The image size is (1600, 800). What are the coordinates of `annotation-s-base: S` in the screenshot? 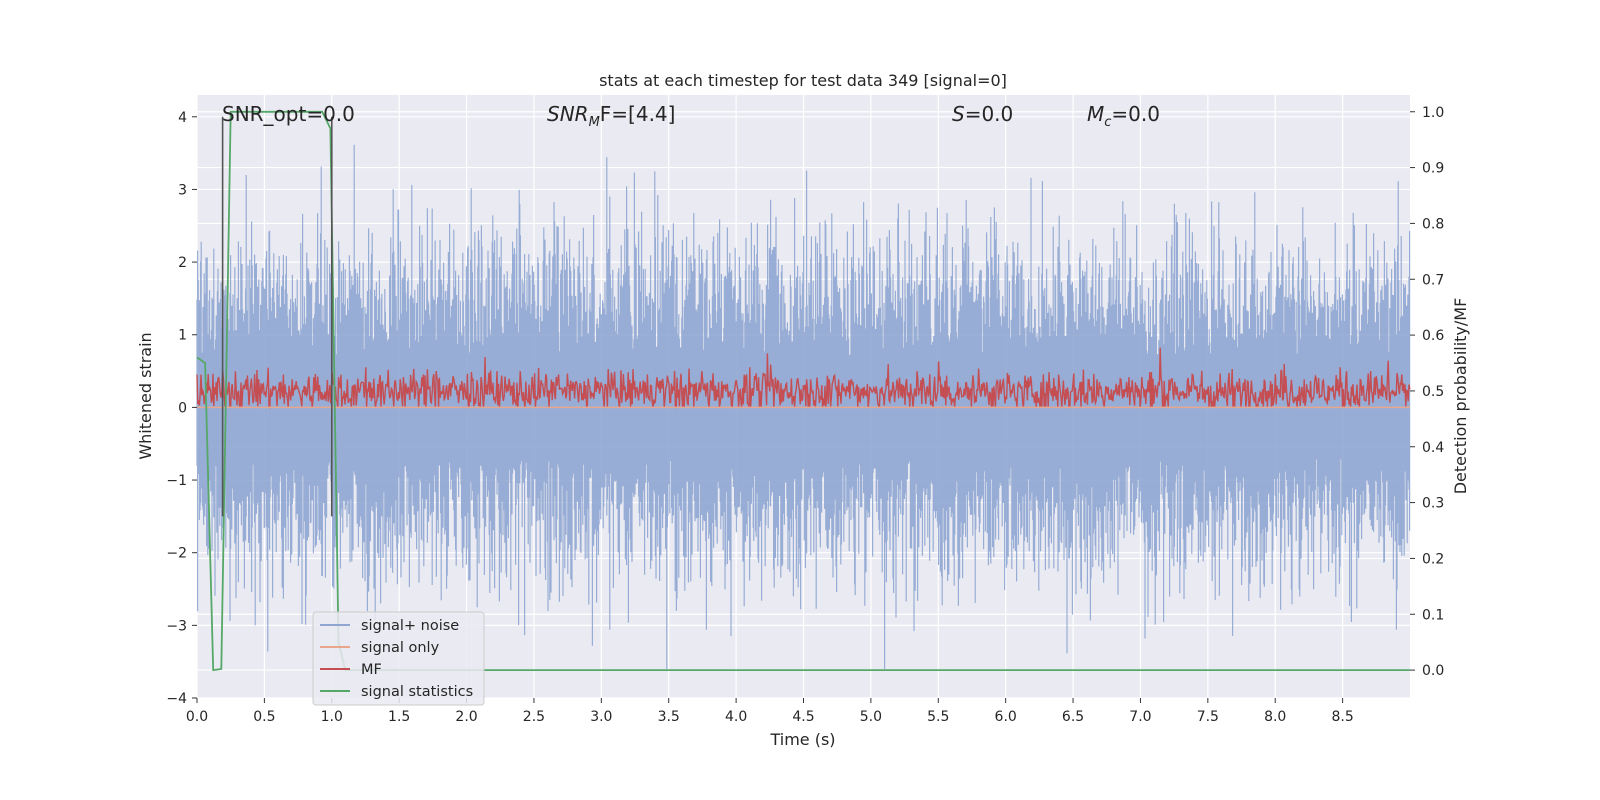 It's located at (958, 114).